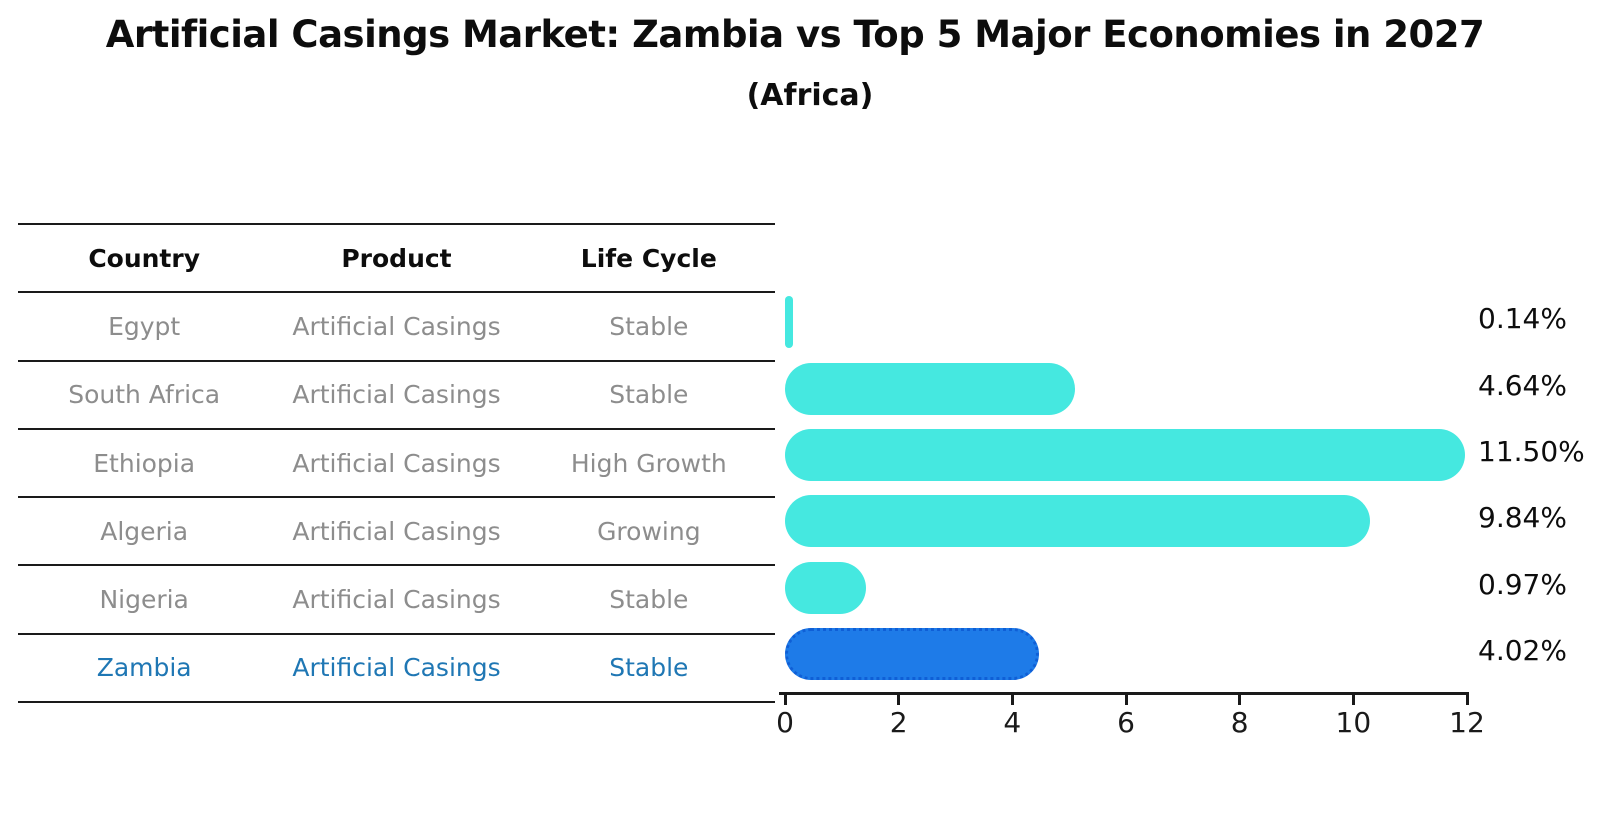 The height and width of the screenshot is (823, 1604). What do you see at coordinates (1353, 722) in the screenshot?
I see `x-axis-tick-label: 10` at bounding box center [1353, 722].